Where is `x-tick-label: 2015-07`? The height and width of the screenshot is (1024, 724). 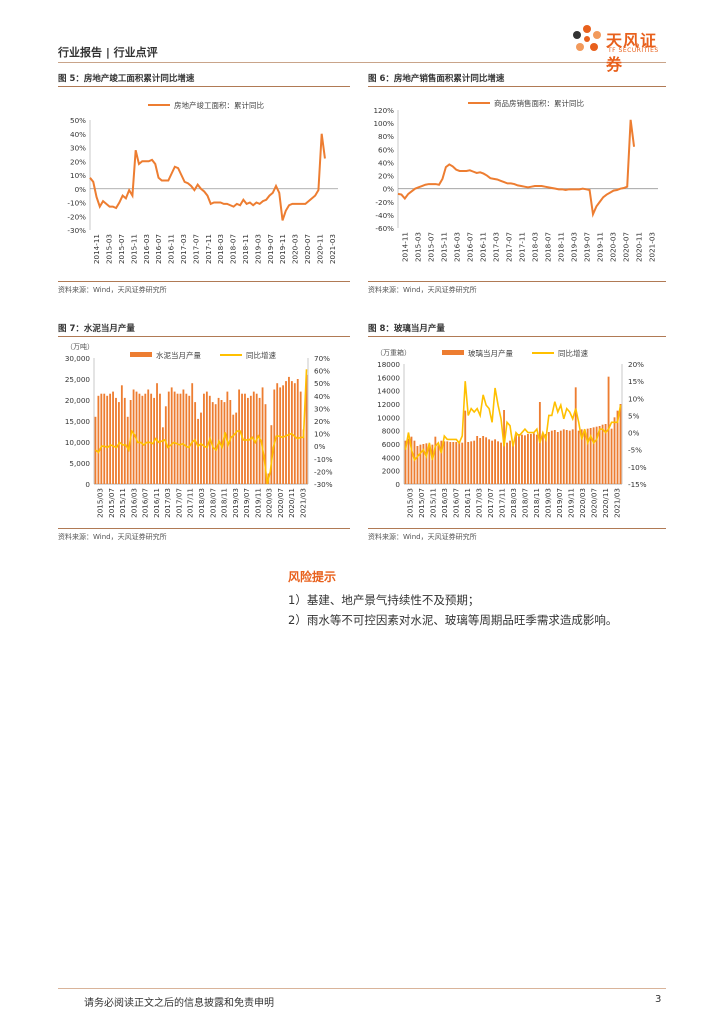
x-tick-label: 2015-07 is located at coordinates (431, 247).